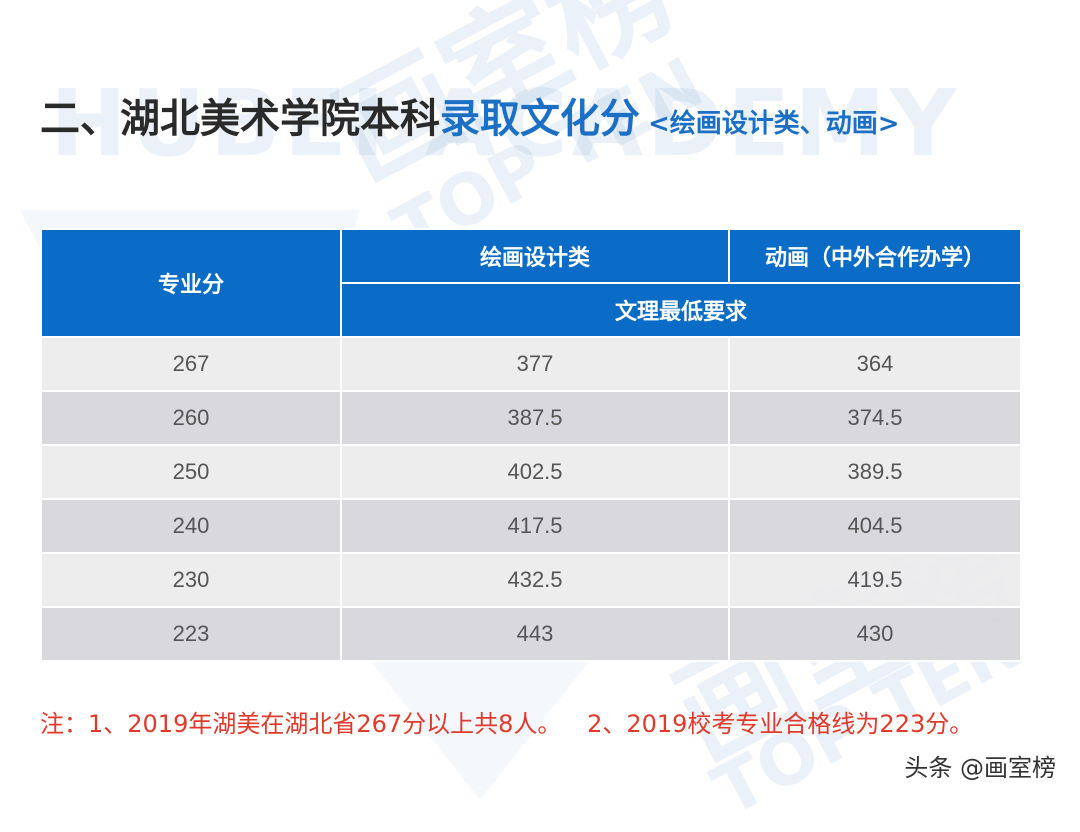 The width and height of the screenshot is (1080, 832). I want to click on cell-painting-design: 377, so click(535, 364).